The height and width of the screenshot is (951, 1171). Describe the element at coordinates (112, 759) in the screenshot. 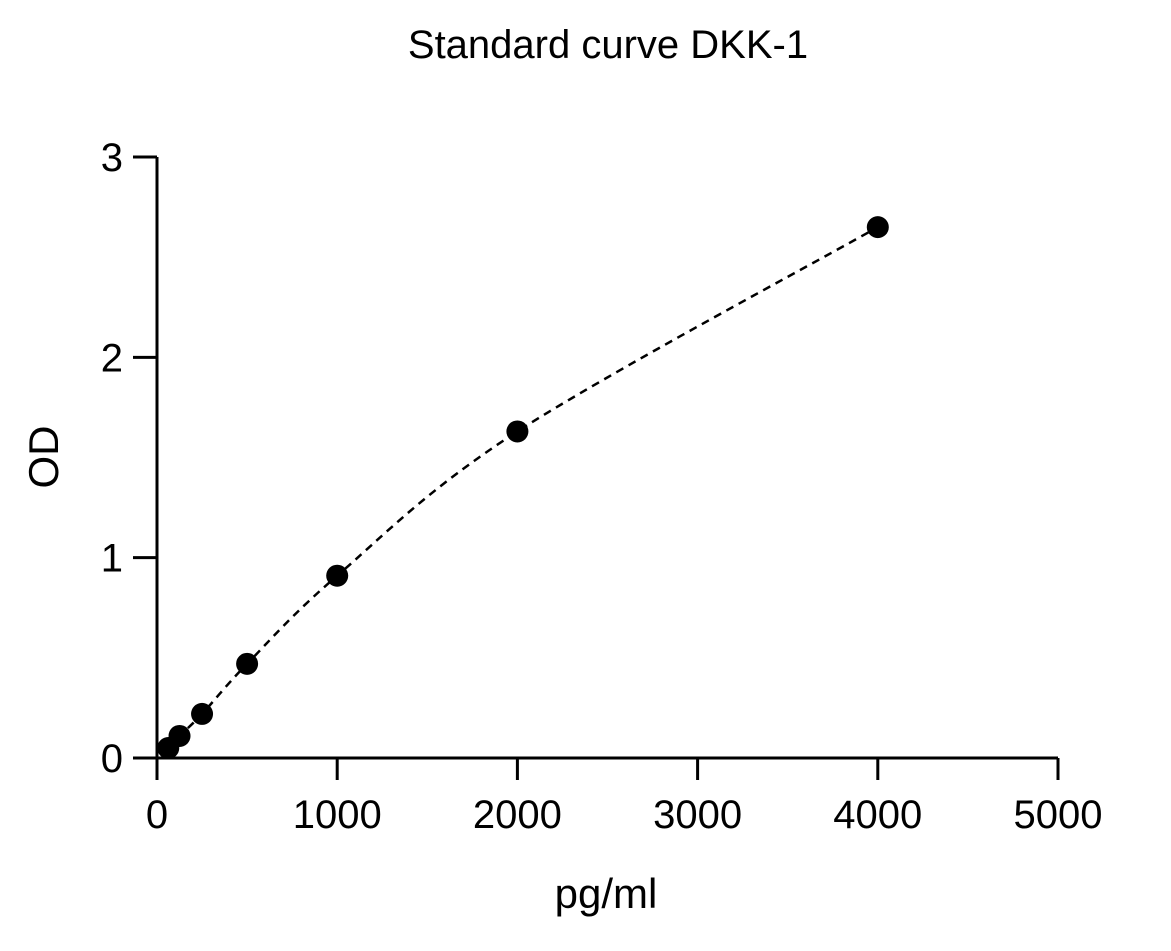

I see `y-tick-label: 0` at that location.